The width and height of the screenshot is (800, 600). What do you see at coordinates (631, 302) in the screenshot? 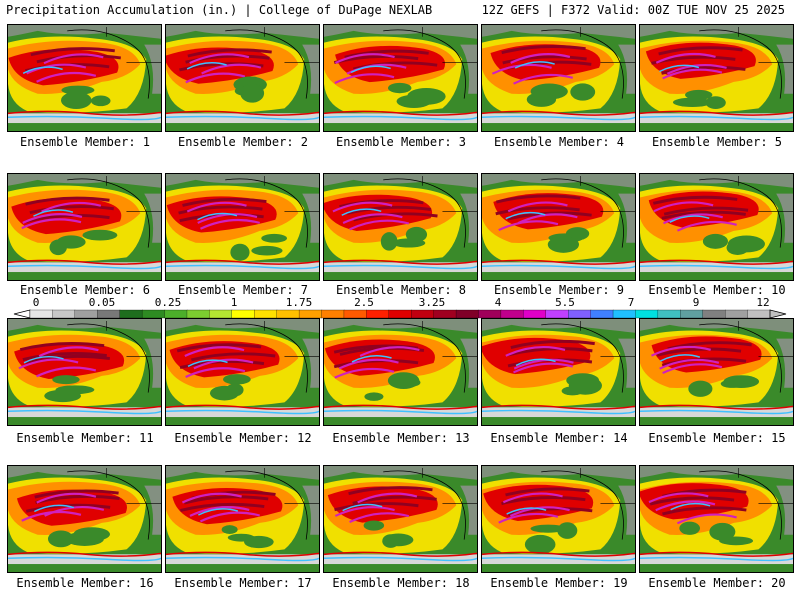
I see `colorbar-tick-label: 7` at bounding box center [631, 302].